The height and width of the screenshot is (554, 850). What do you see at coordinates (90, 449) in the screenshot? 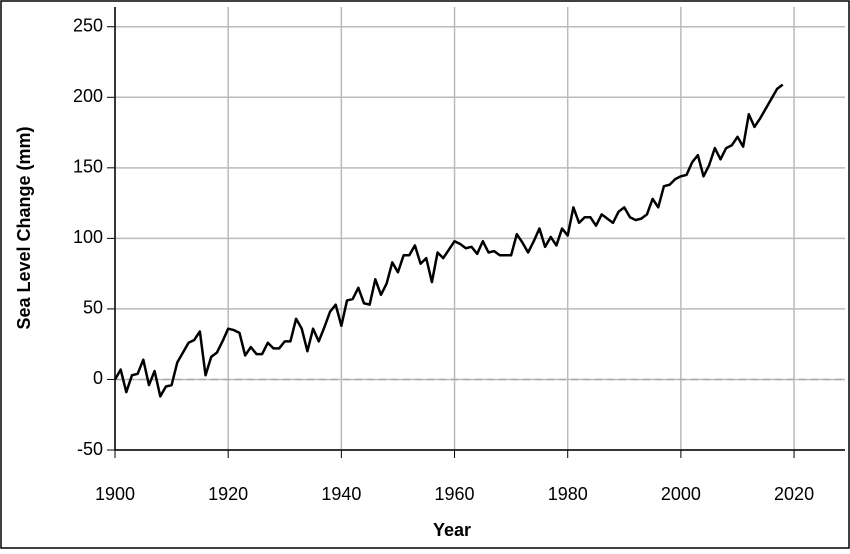
I see `y-tick-label: -50` at bounding box center [90, 449].